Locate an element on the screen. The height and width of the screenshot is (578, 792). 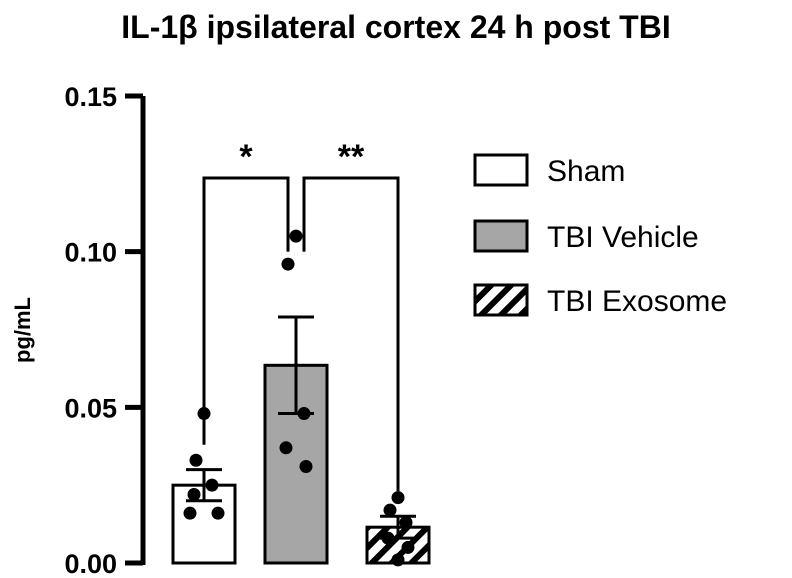
significance-label: * is located at coordinates (246, 157).